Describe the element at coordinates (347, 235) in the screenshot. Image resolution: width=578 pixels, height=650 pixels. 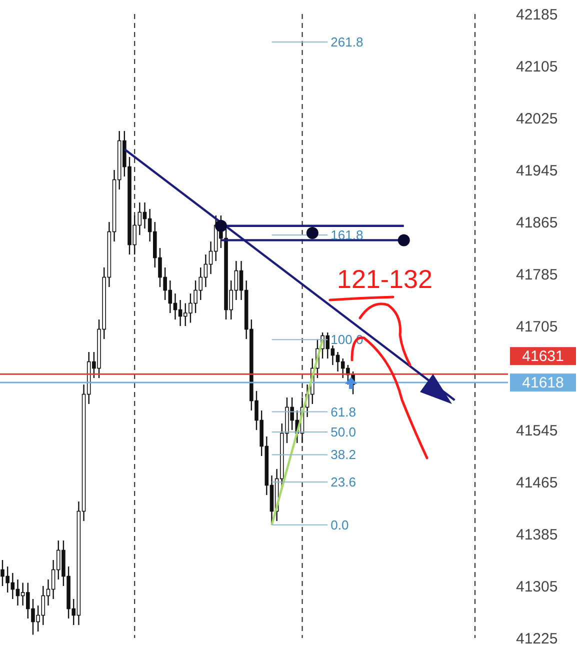
I see `series-label: 161.8` at that location.